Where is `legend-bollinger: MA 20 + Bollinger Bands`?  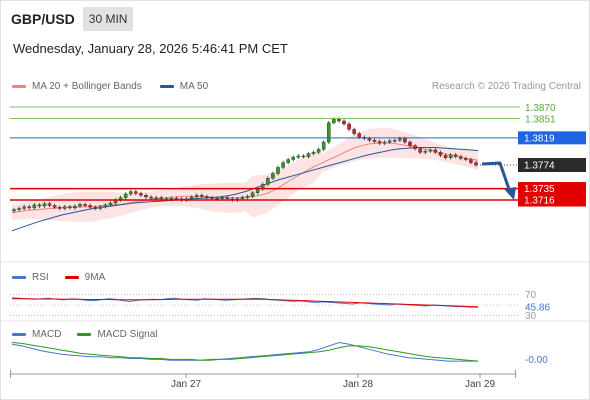
legend-bollinger: MA 20 + Bollinger Bands is located at coordinates (87, 86).